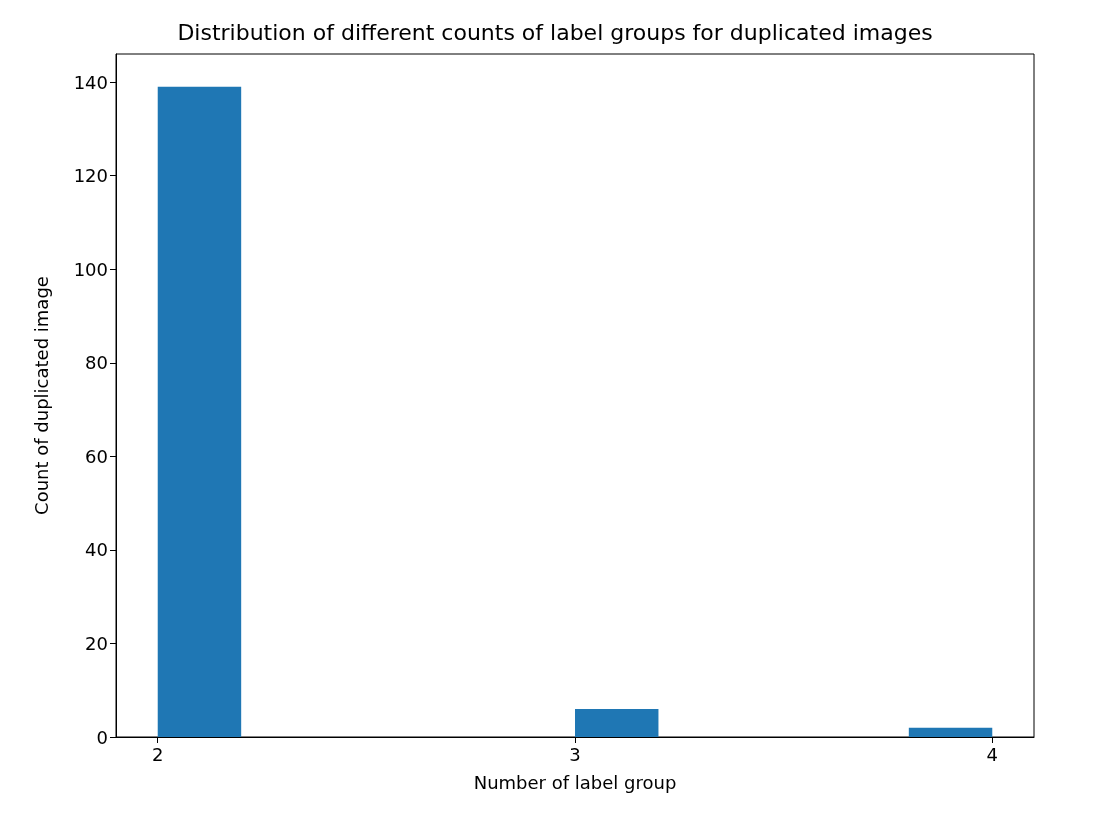 This screenshot has height=816, width=1110. I want to click on y-tick-label: 140, so click(90, 82).